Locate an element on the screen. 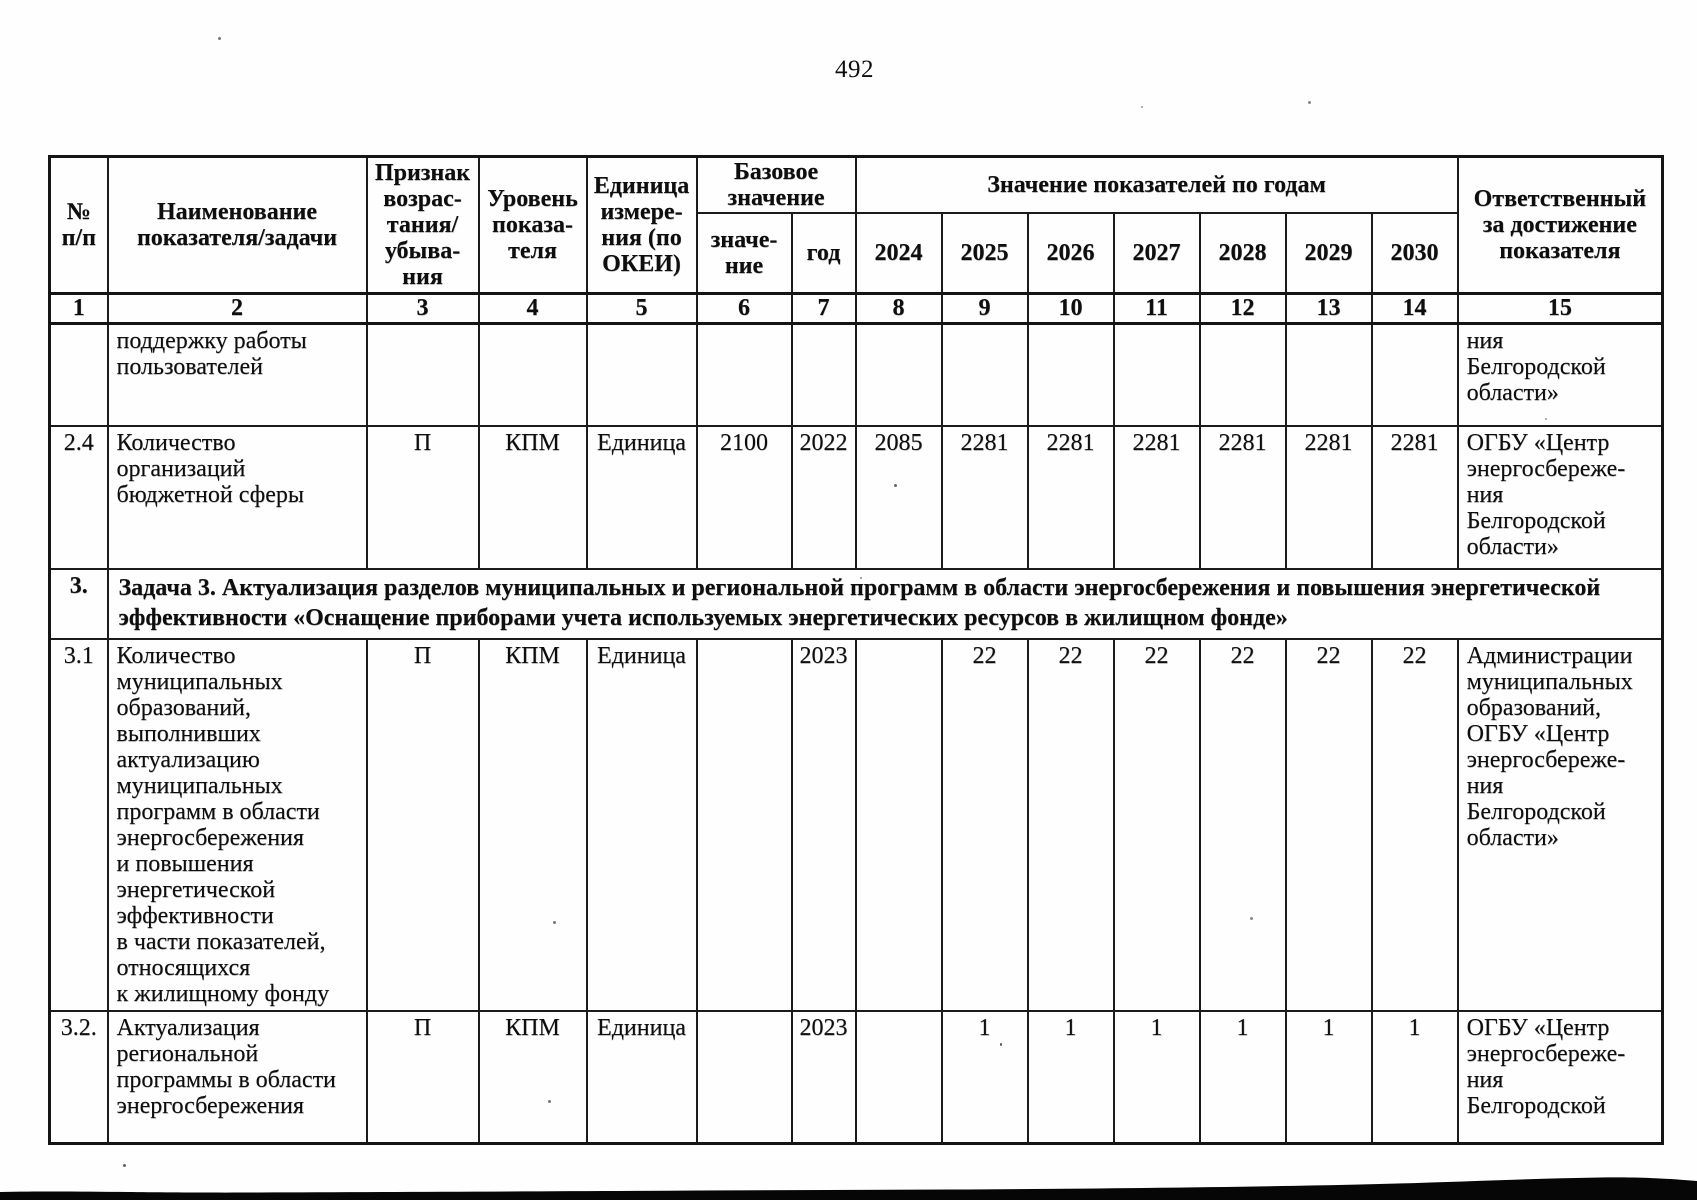 This screenshot has height=1200, width=1697. cell-year-2024: 2085 is located at coordinates (898, 497).